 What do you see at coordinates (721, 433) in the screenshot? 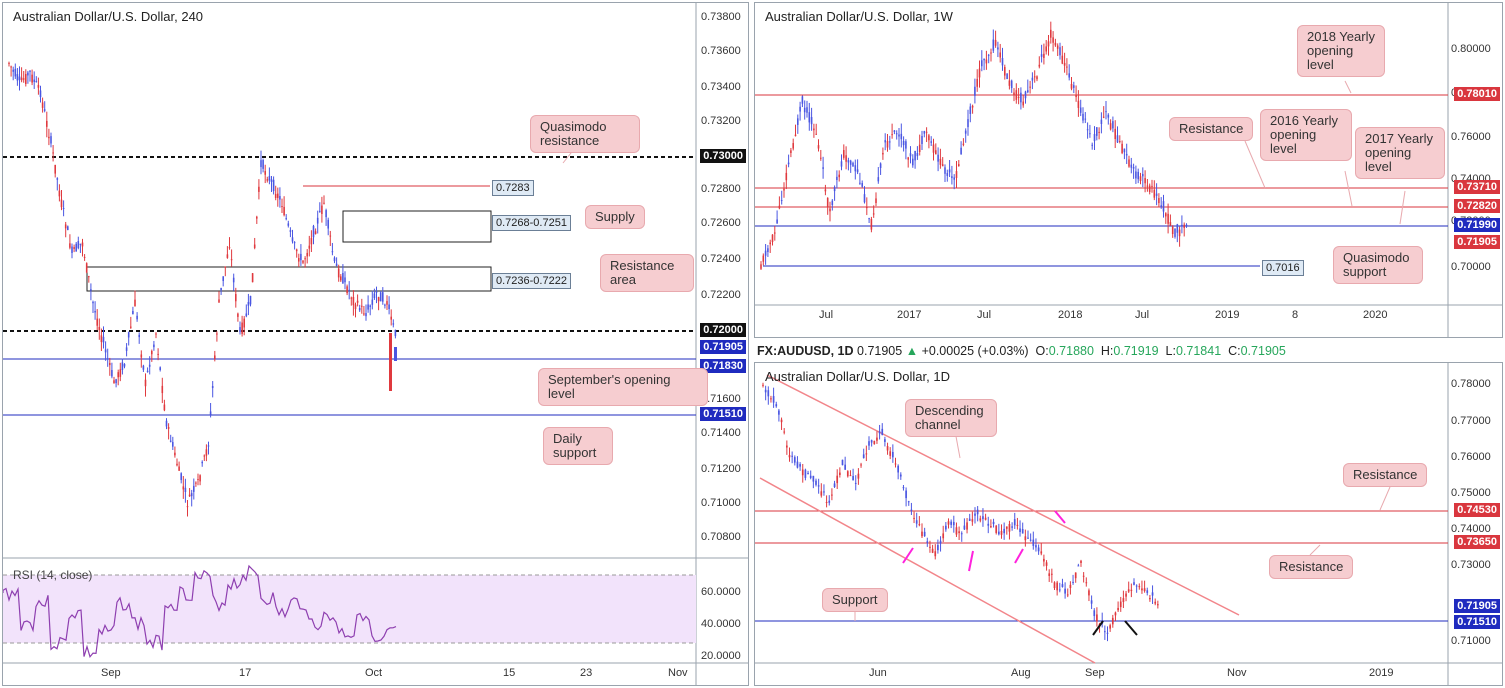
I see `h4-y-tick: 0.71400` at bounding box center [721, 433].